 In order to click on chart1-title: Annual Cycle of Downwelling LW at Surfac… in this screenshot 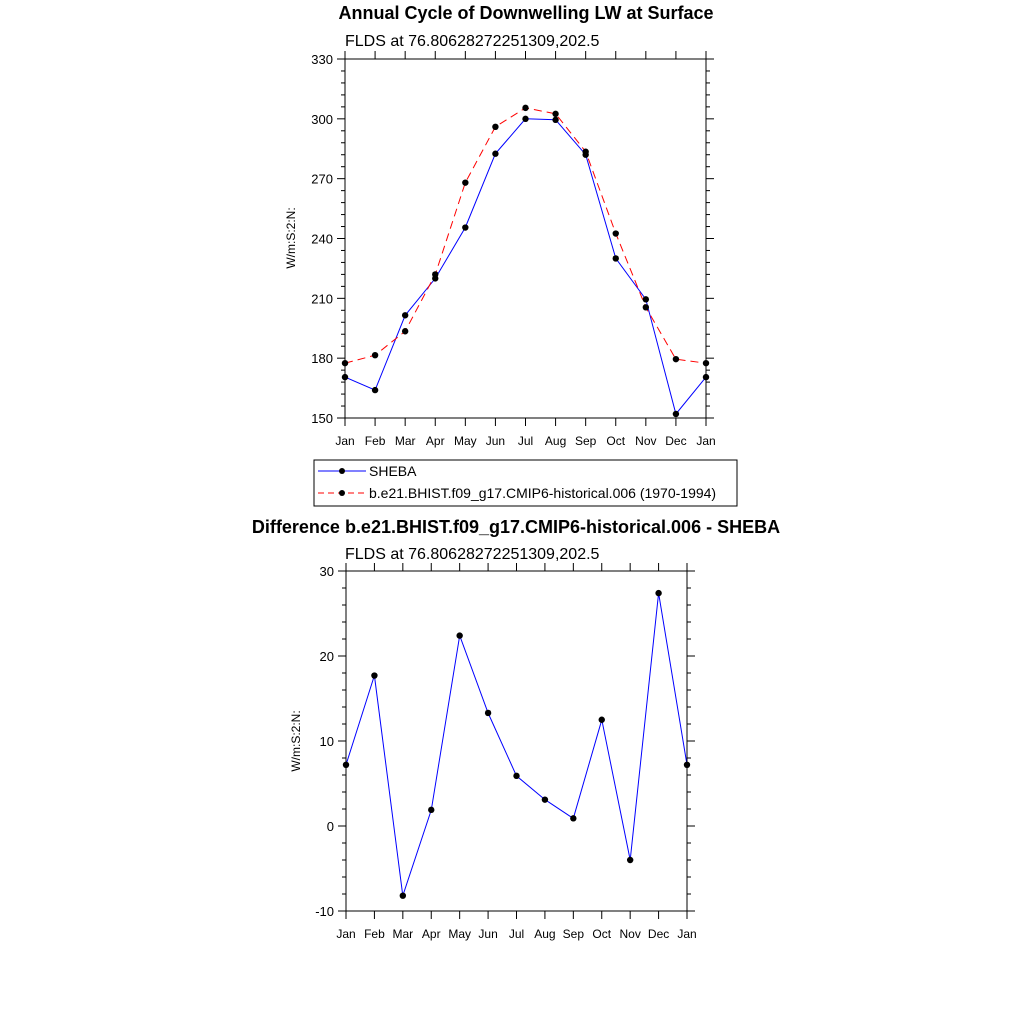, I will do `click(525, 13)`.